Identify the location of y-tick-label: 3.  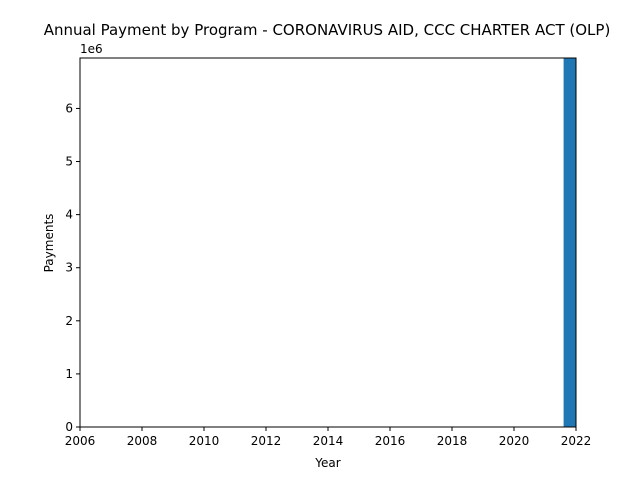
(69, 268).